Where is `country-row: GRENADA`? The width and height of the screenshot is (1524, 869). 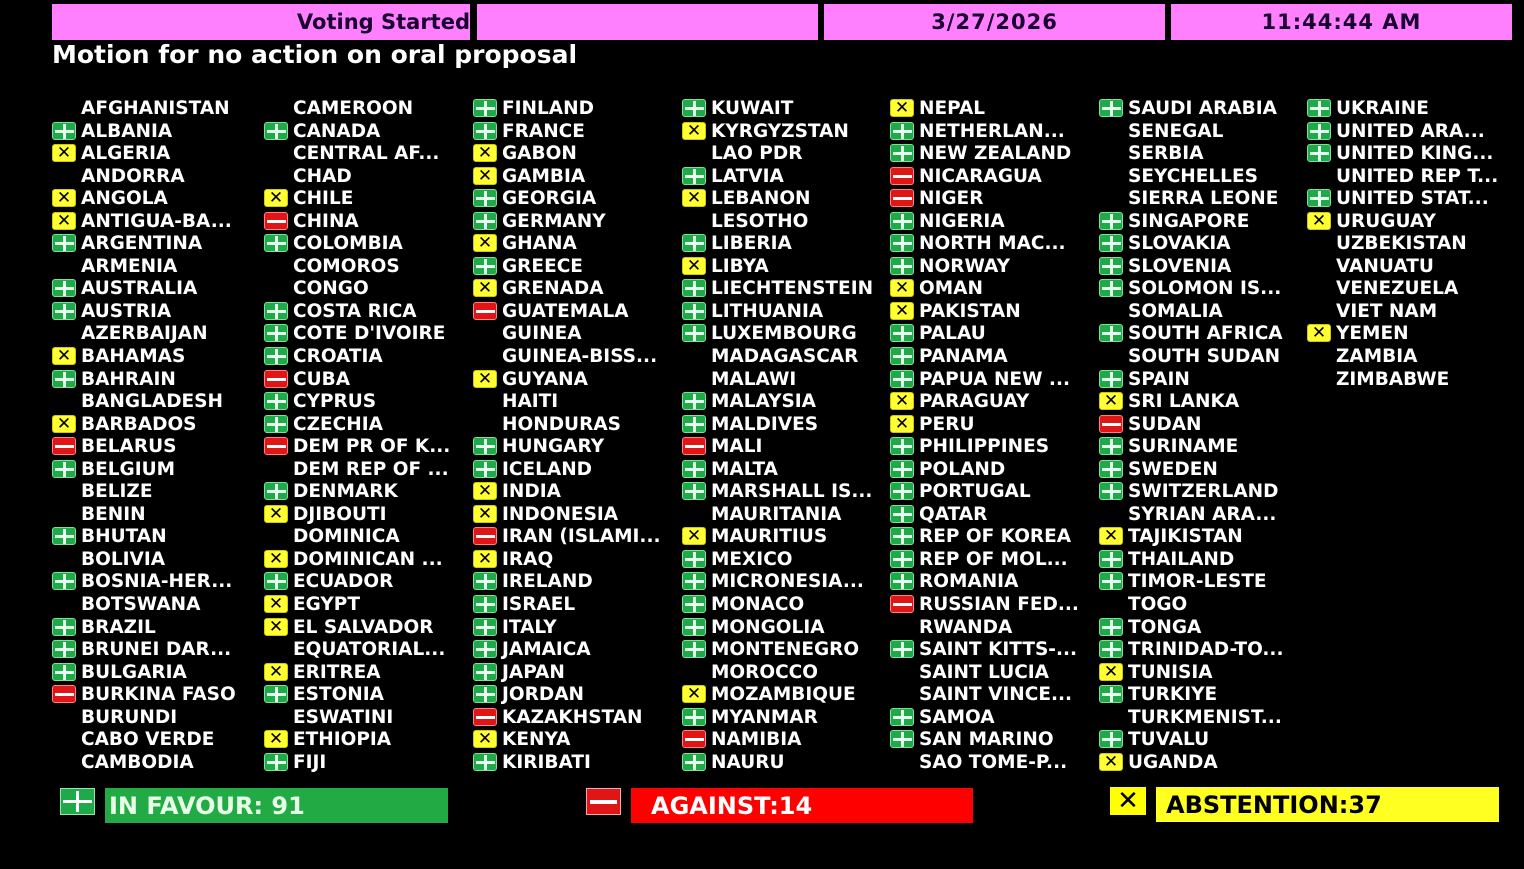
country-row: GRENADA is located at coordinates (577, 288).